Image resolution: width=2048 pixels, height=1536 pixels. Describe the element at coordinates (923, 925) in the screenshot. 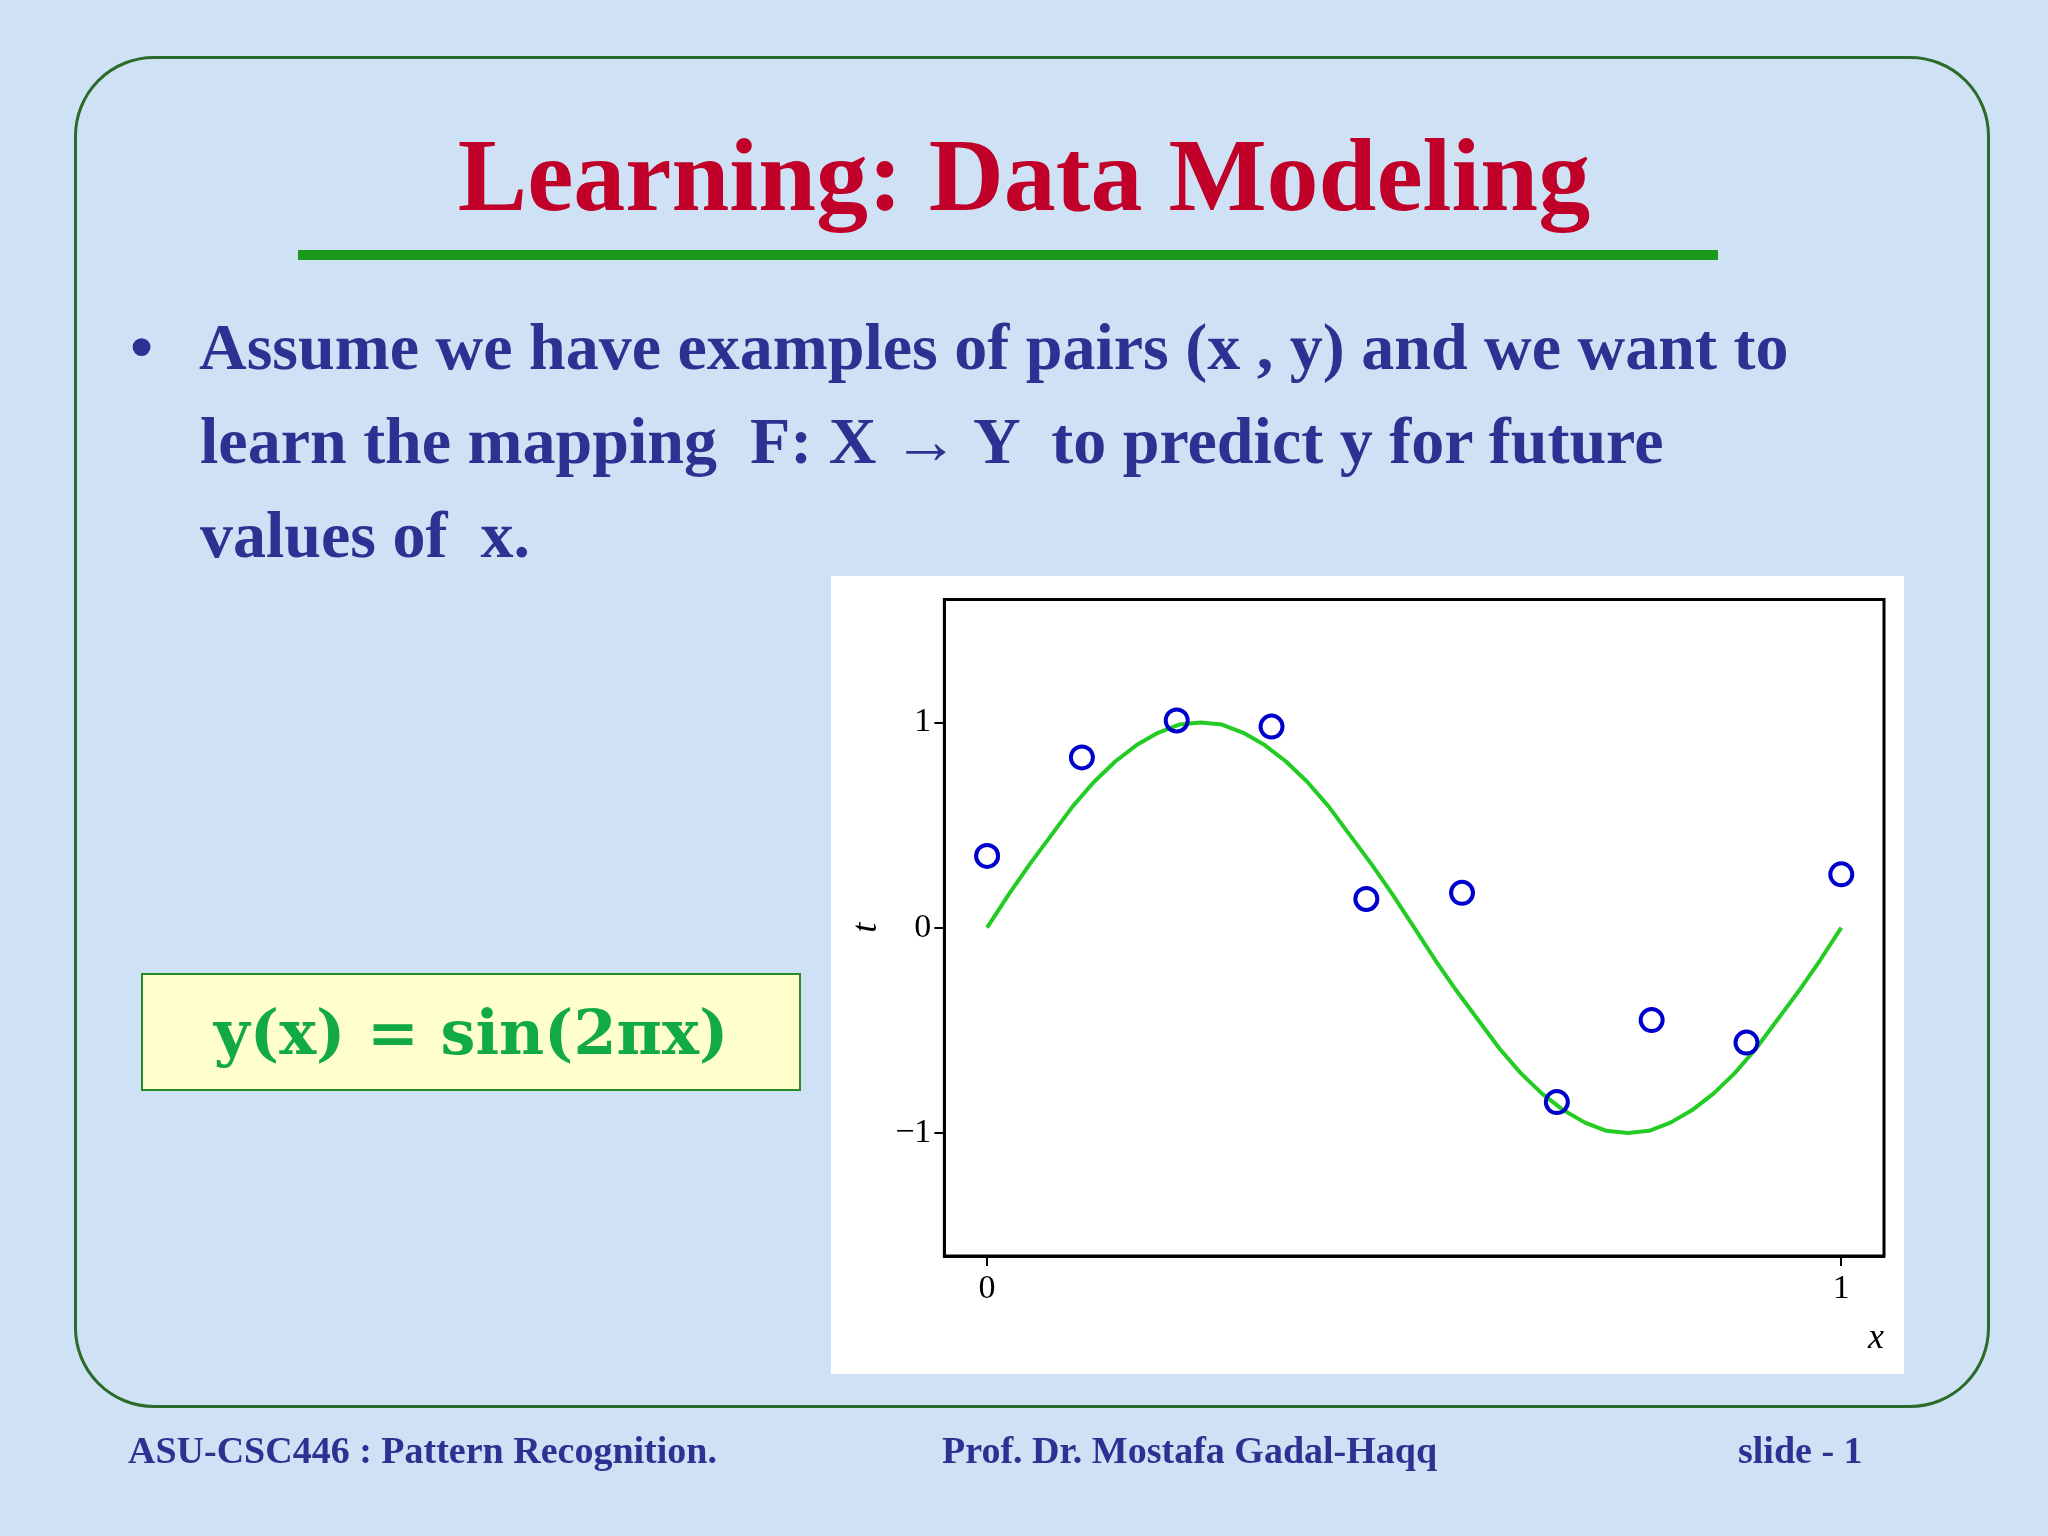

I see `y-tick-label: 0` at that location.